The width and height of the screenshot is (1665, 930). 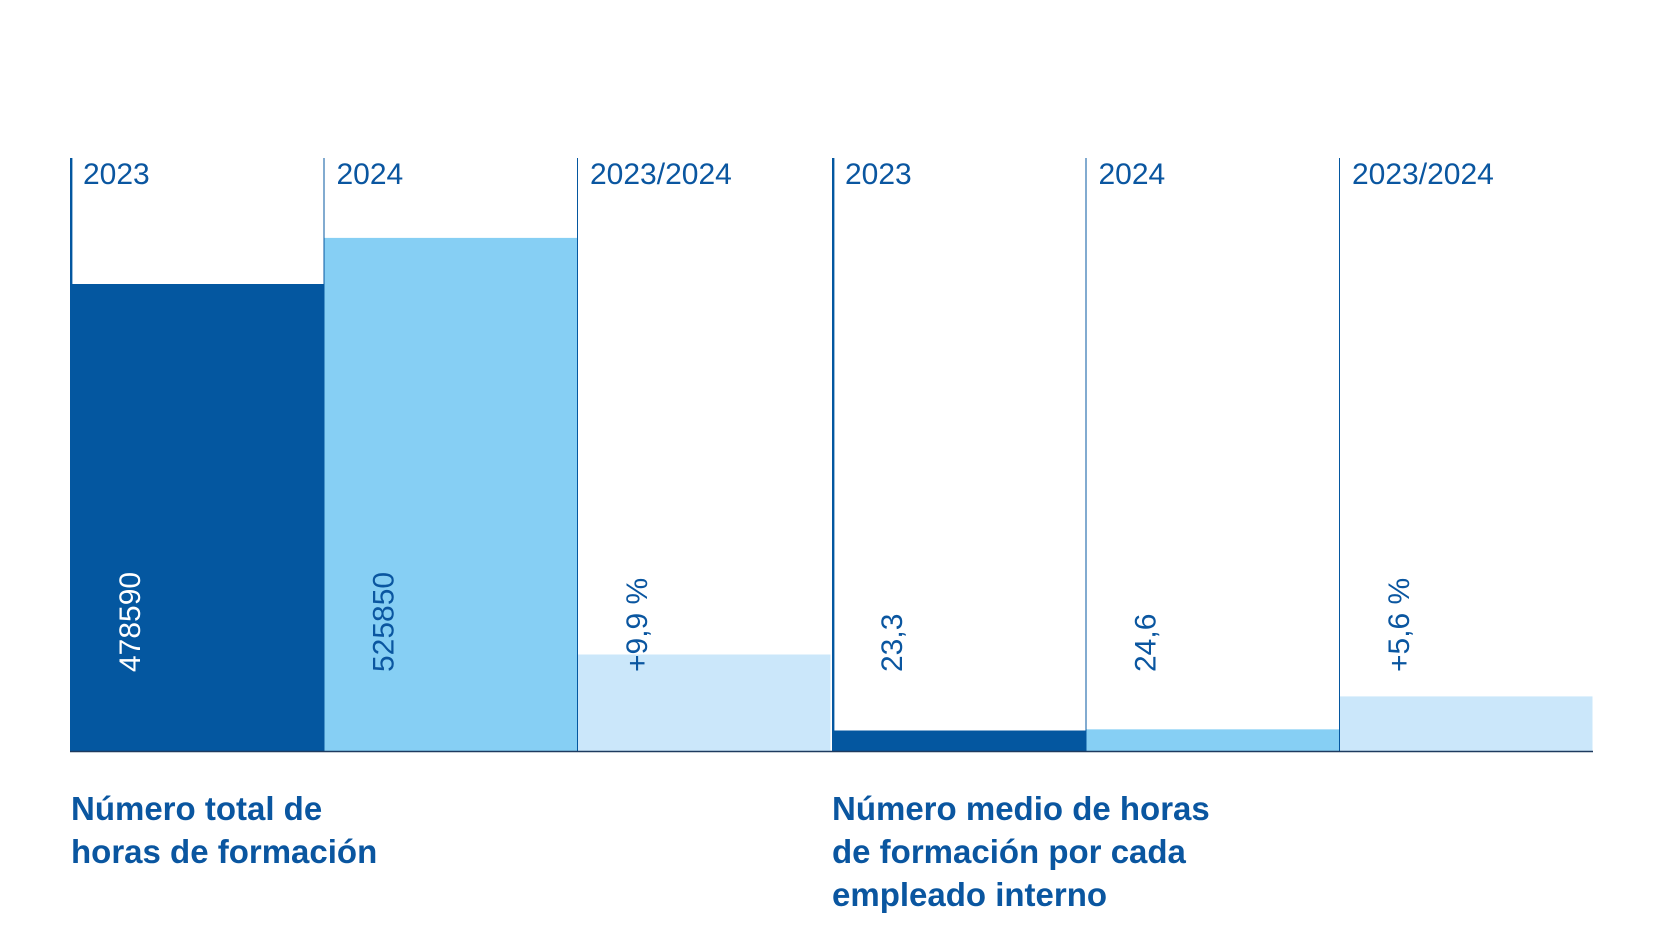 I want to click on chart-1-category-label-3: 2023/2024, so click(x=661, y=174).